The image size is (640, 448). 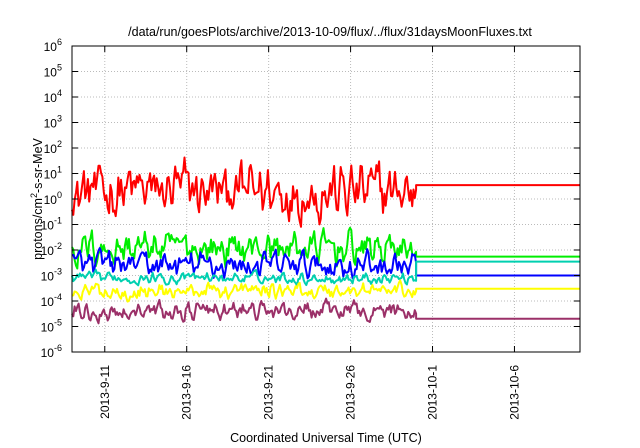 What do you see at coordinates (187, 392) in the screenshot?
I see `x-tick-label: 2013-9-16` at bounding box center [187, 392].